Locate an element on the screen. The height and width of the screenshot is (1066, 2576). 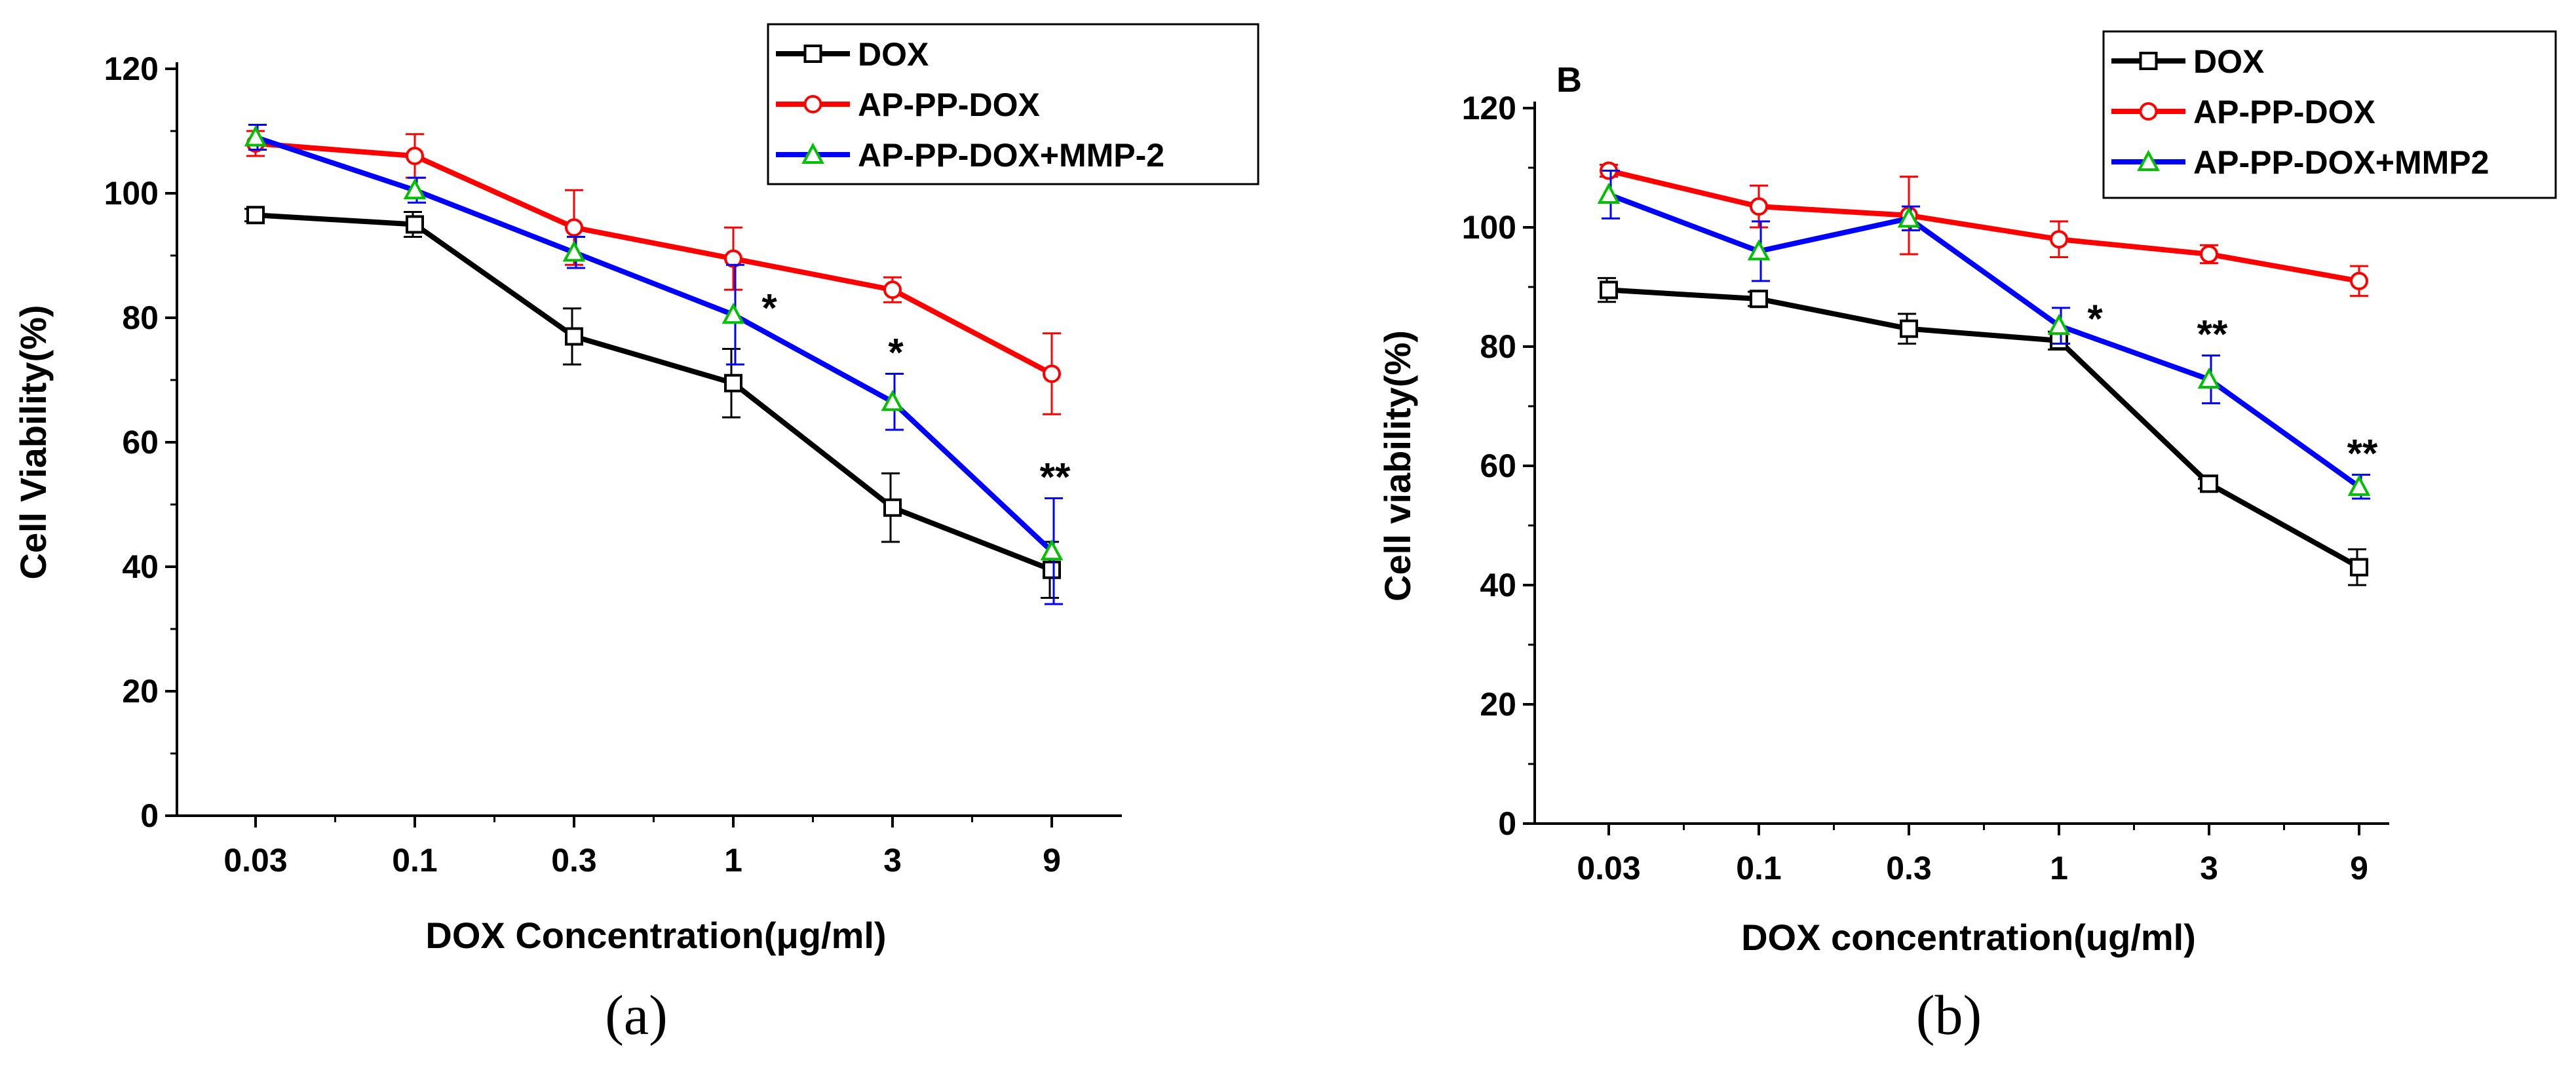
legend-label: AP-PP-DOX+MMP-2 is located at coordinates (1011, 156).